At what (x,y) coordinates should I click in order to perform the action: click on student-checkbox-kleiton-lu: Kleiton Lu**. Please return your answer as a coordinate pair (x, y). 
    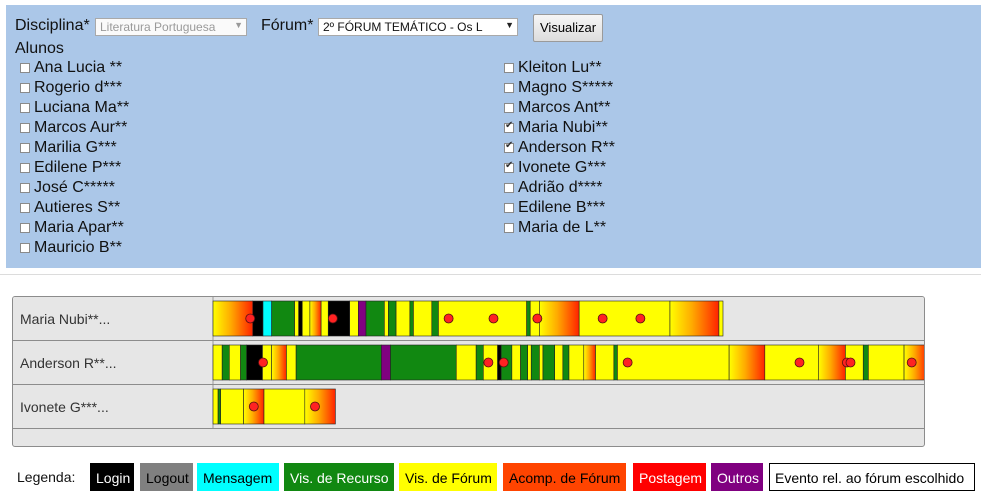
    Looking at the image, I should click on (553, 68).